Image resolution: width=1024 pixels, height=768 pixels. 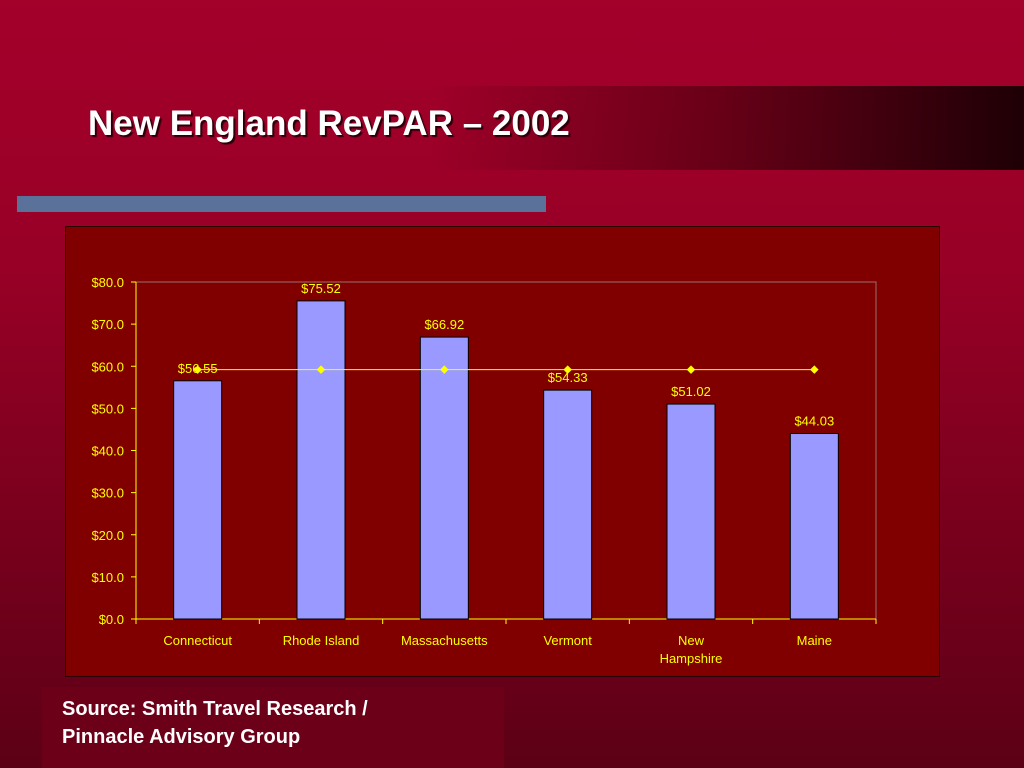 What do you see at coordinates (181, 737) in the screenshot?
I see `source-line-2: Pinnacle Advisory Group` at bounding box center [181, 737].